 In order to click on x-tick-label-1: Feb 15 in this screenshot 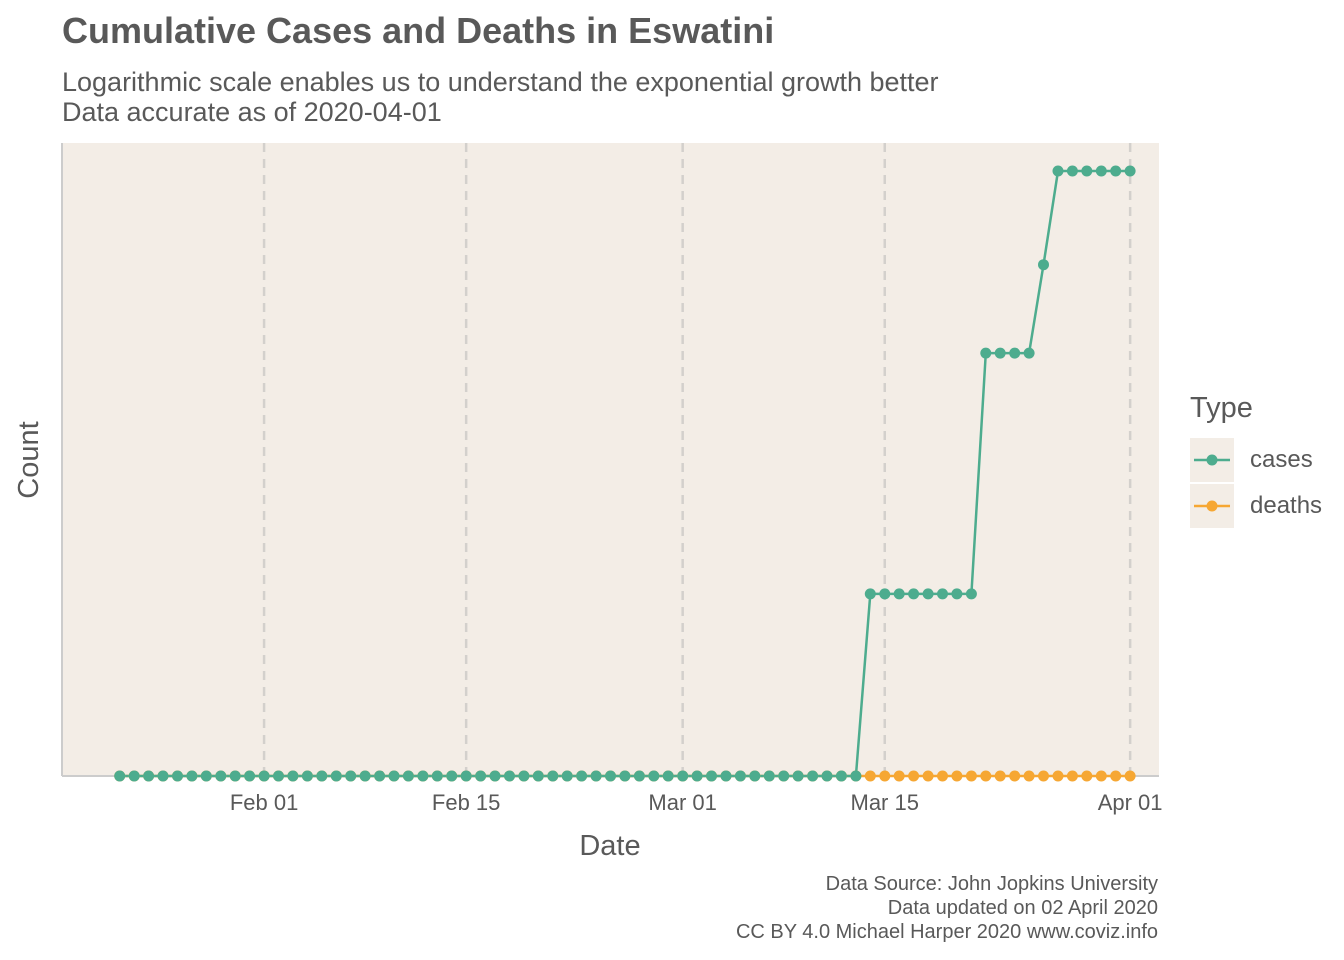, I will do `click(466, 802)`.